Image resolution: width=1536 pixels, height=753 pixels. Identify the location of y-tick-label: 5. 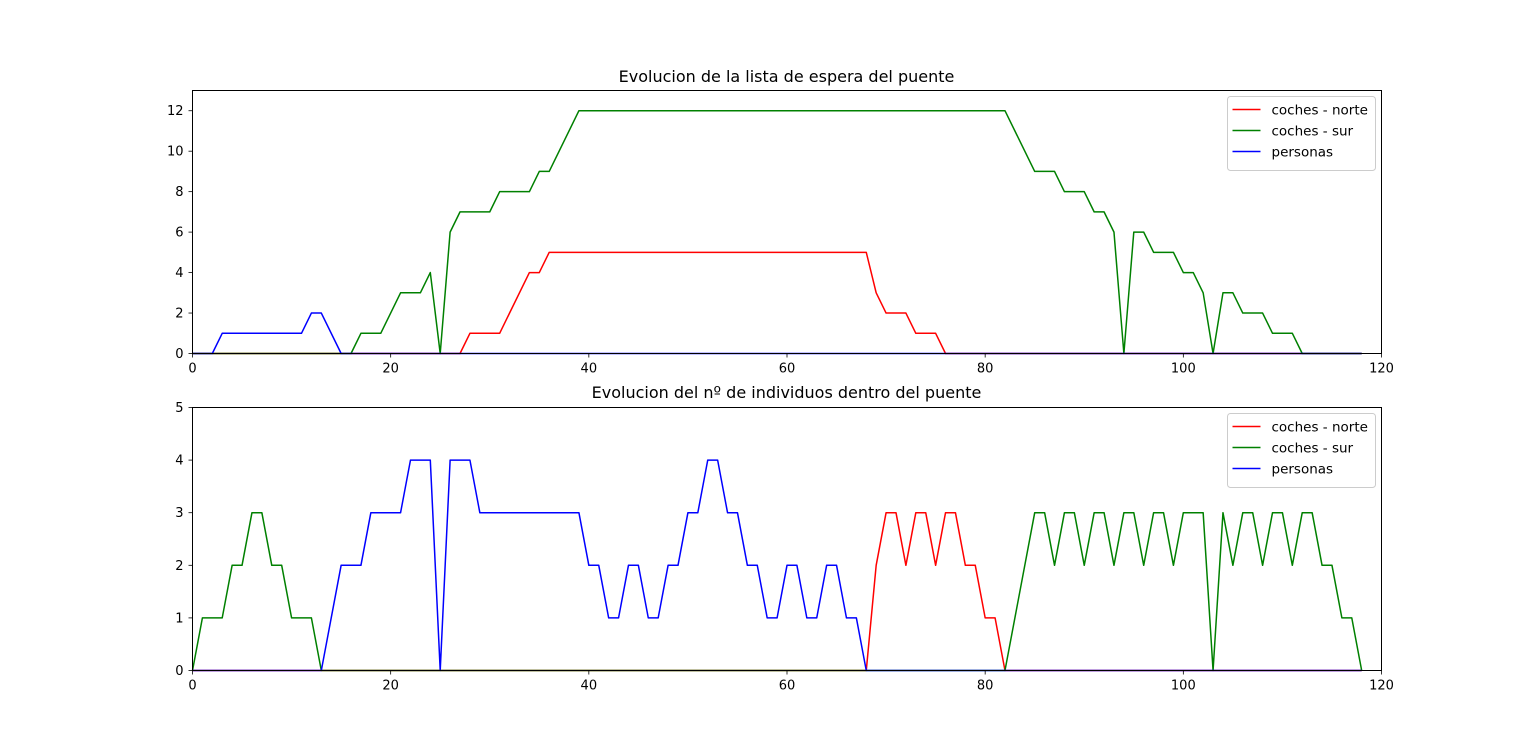
(179, 408).